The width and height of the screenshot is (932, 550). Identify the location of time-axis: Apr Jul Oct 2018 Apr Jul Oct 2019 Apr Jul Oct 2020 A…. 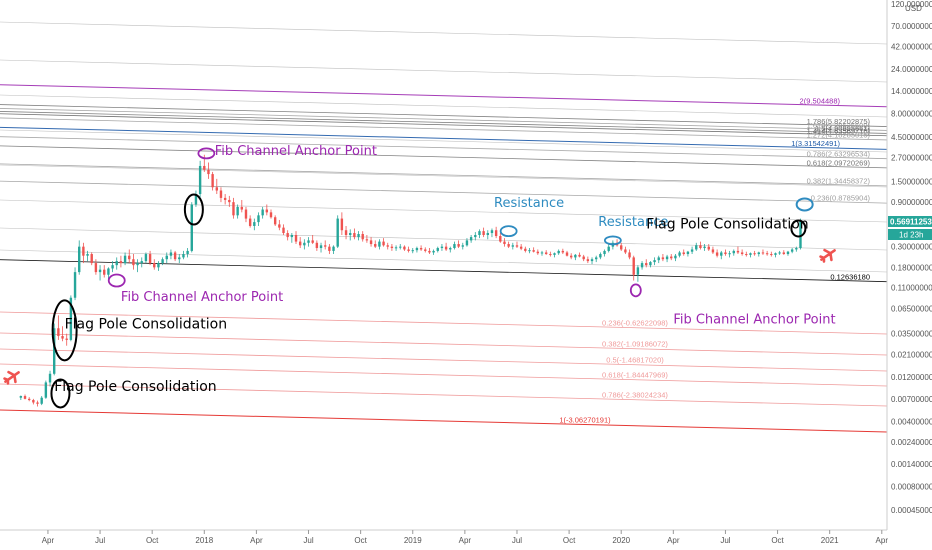
(444, 537).